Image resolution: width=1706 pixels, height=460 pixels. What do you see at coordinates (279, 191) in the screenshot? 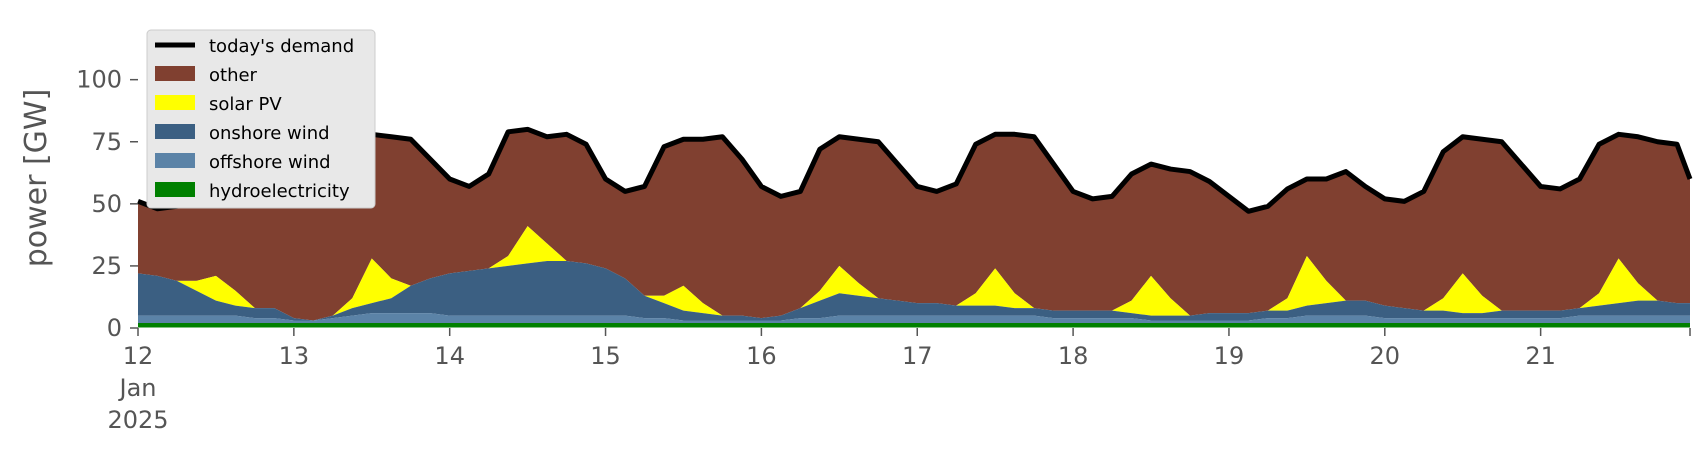
I see `legend-label-hydro: hydroelectricity` at bounding box center [279, 191].